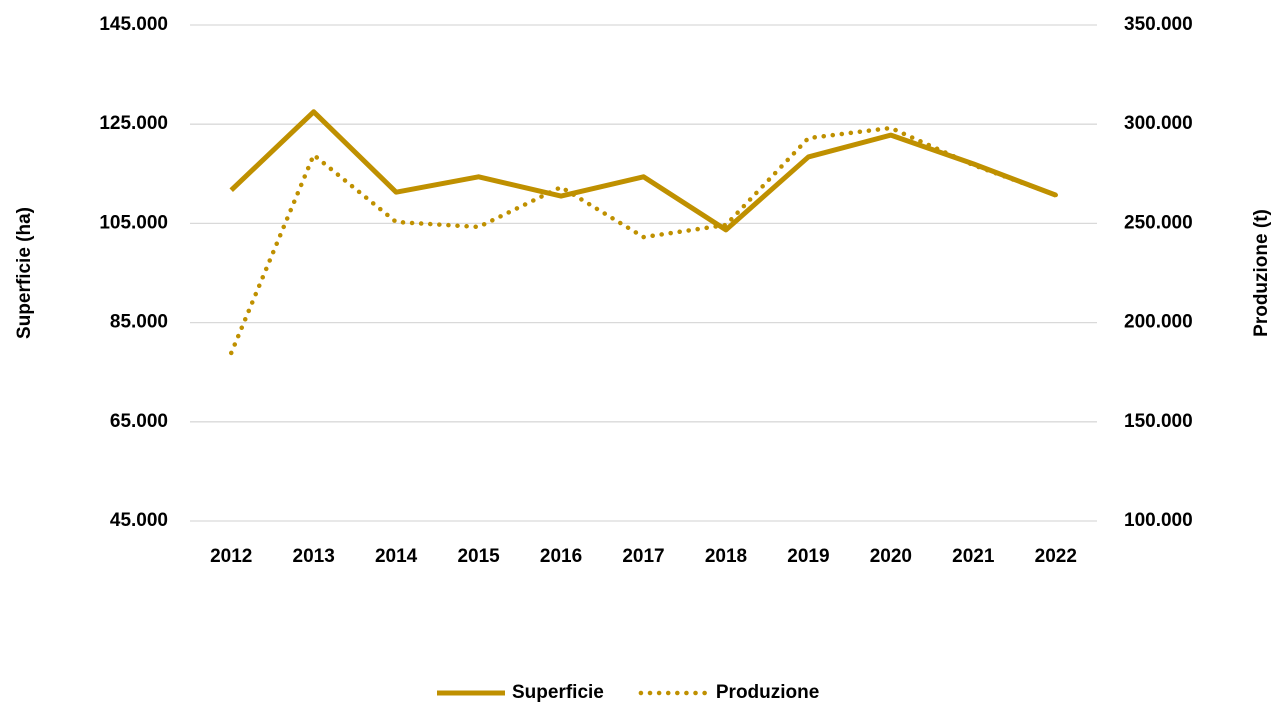 The height and width of the screenshot is (705, 1276). I want to click on legend-label: Superficie, so click(558, 692).